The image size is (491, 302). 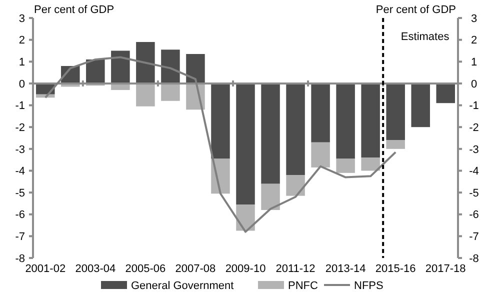 I want to click on x-tick-label: 2015-16, so click(x=395, y=269).